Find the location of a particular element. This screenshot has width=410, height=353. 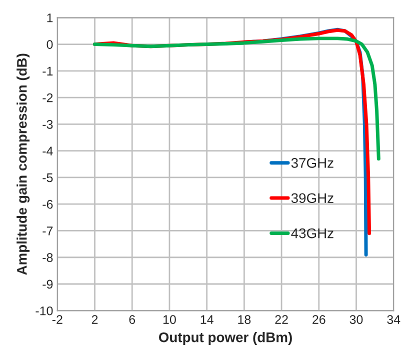

y-tick-label: -2 is located at coordinates (47, 97).